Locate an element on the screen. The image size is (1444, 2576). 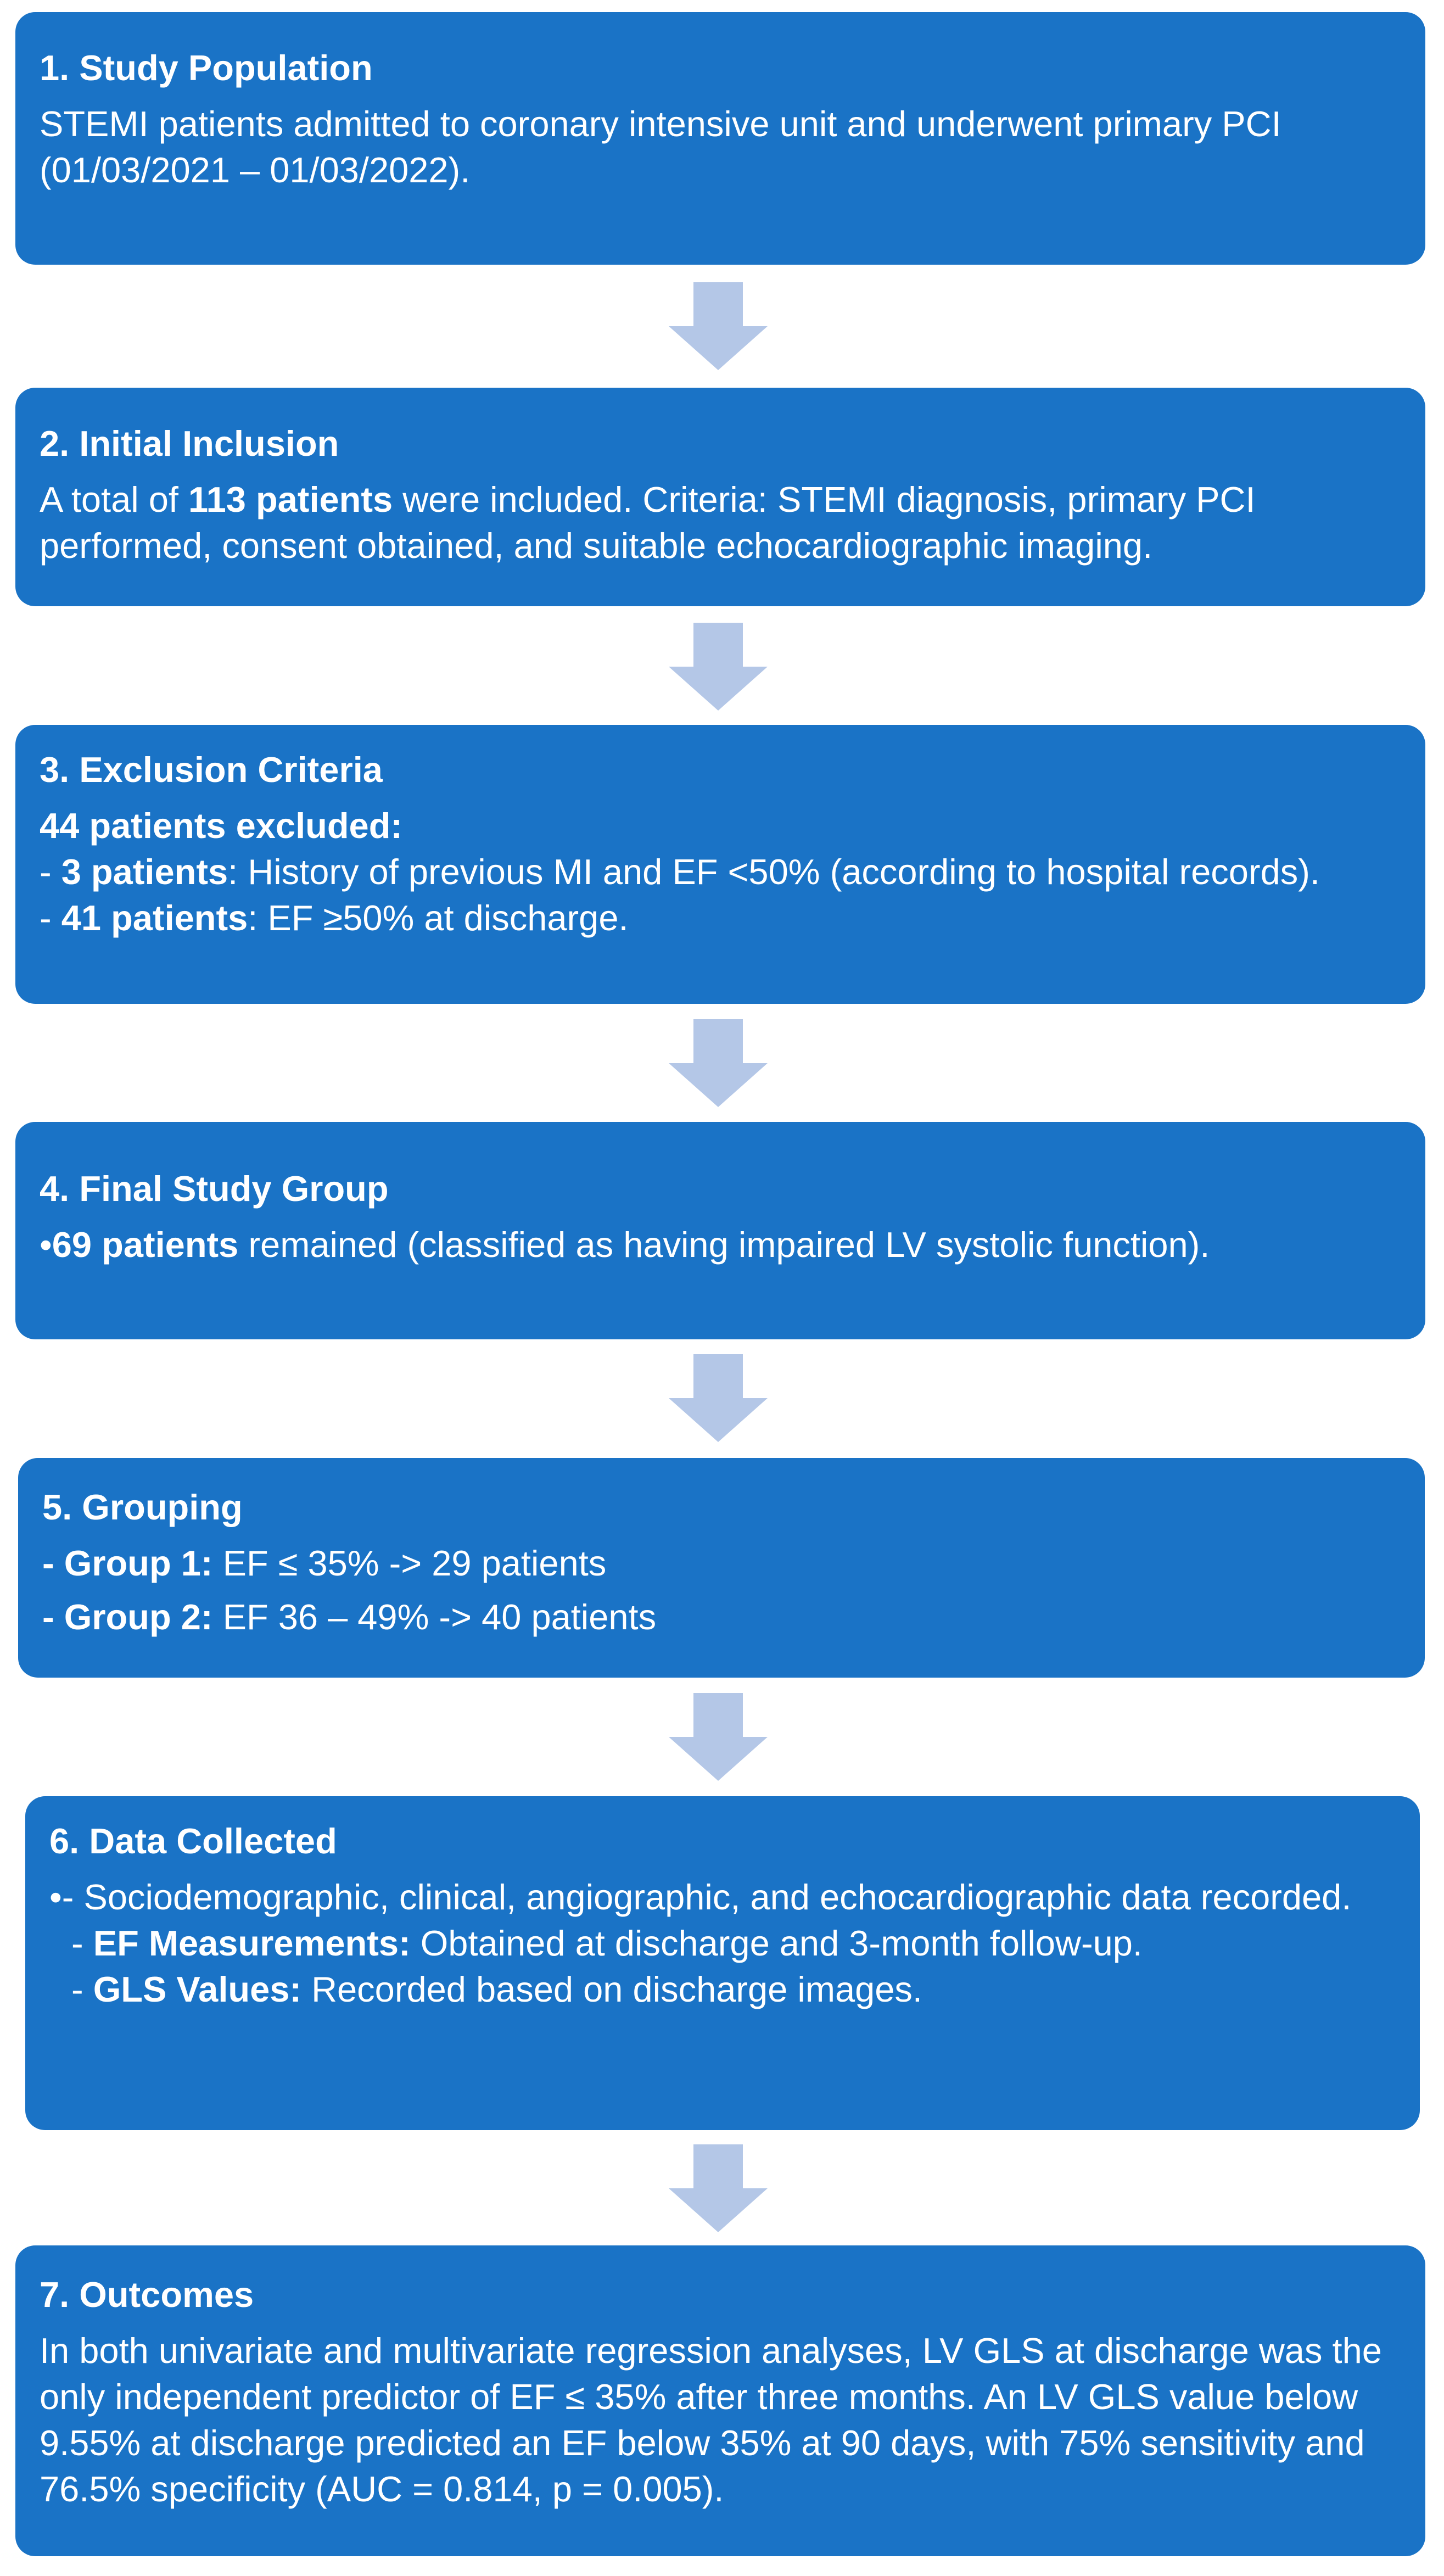
exclusion-headline: 44 patients excluded: is located at coordinates (721, 826).